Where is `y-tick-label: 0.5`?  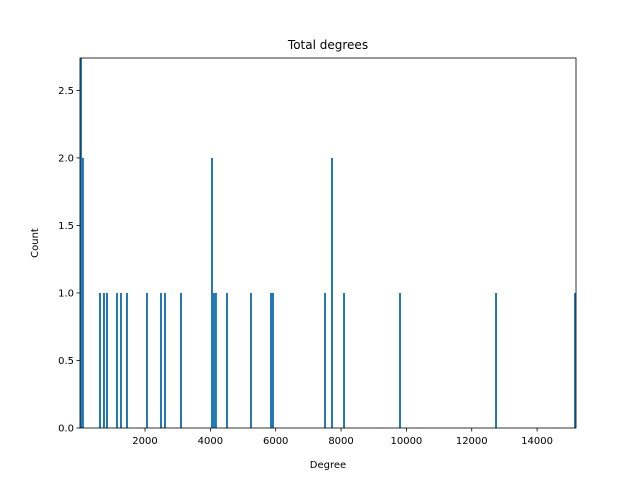
y-tick-label: 0.5 is located at coordinates (66, 361).